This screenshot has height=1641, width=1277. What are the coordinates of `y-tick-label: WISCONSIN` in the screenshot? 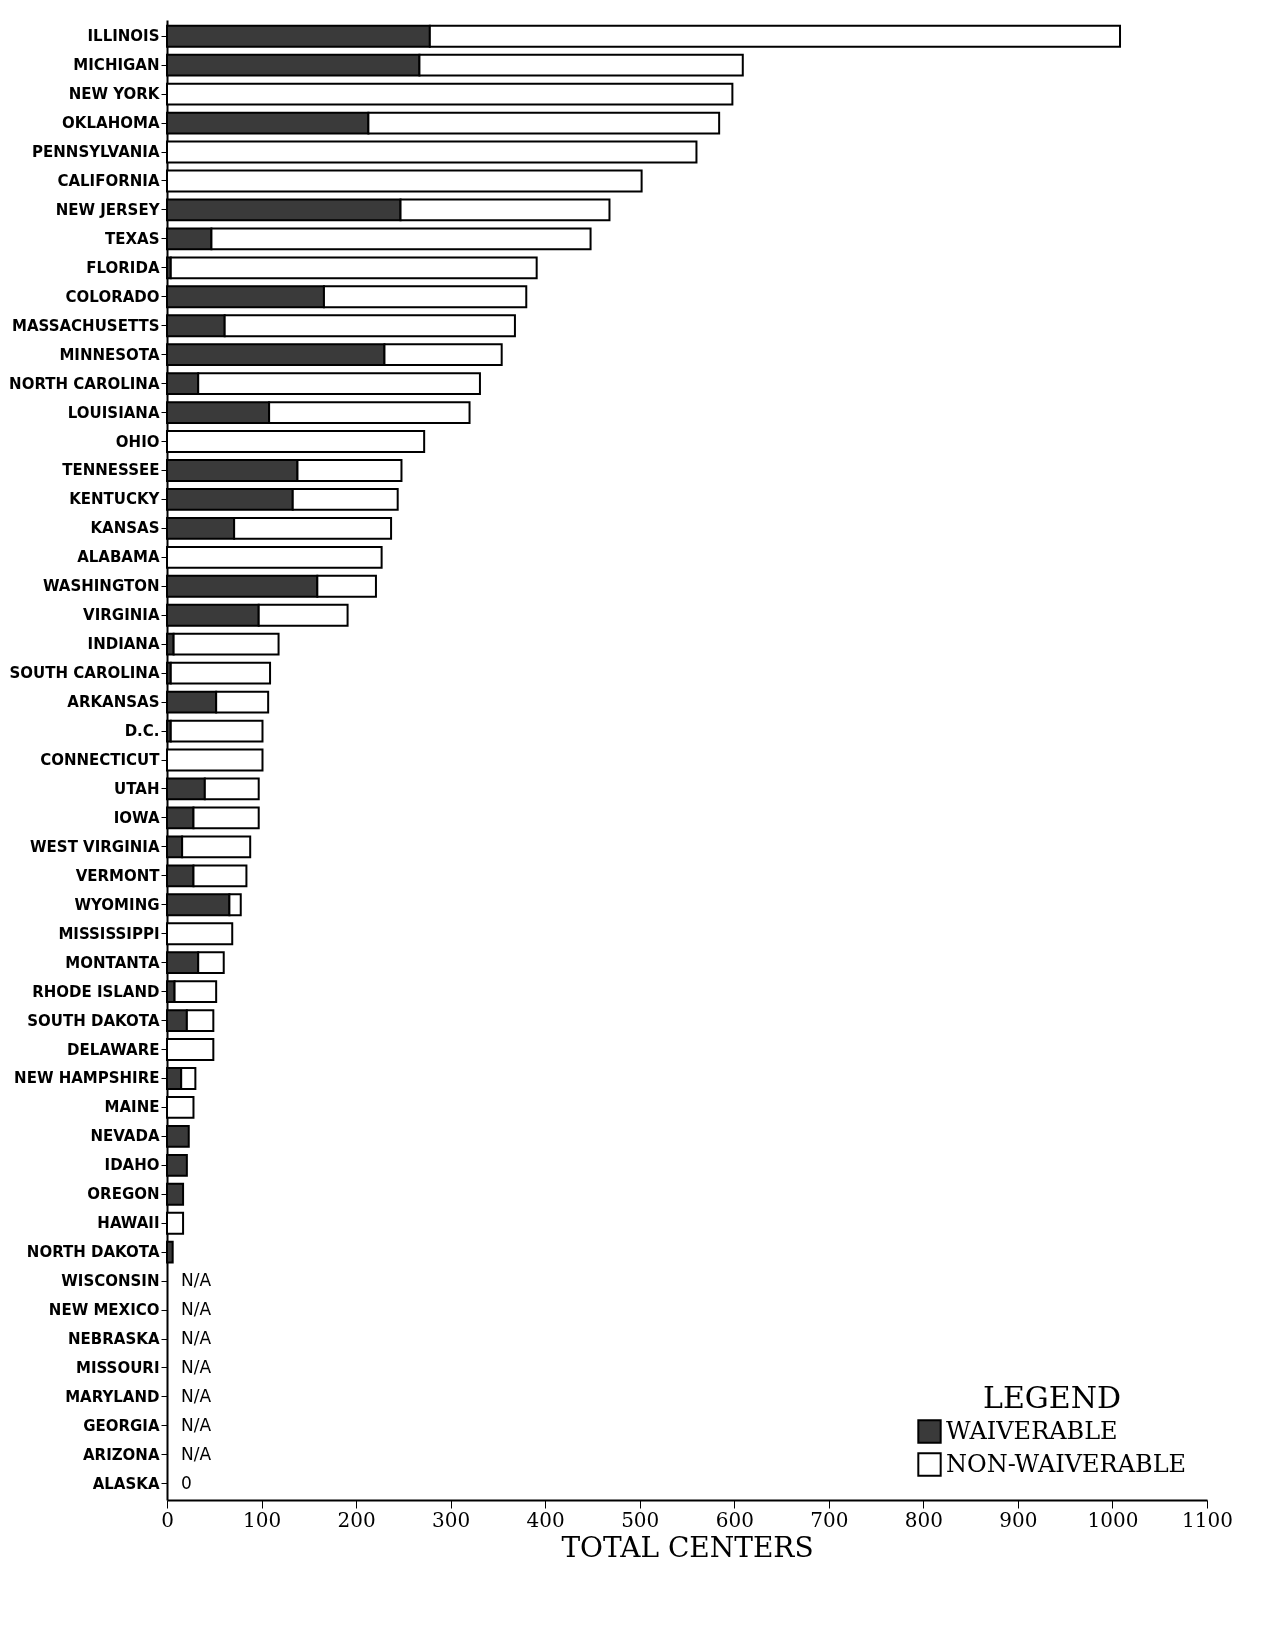 It's located at (110, 1281).